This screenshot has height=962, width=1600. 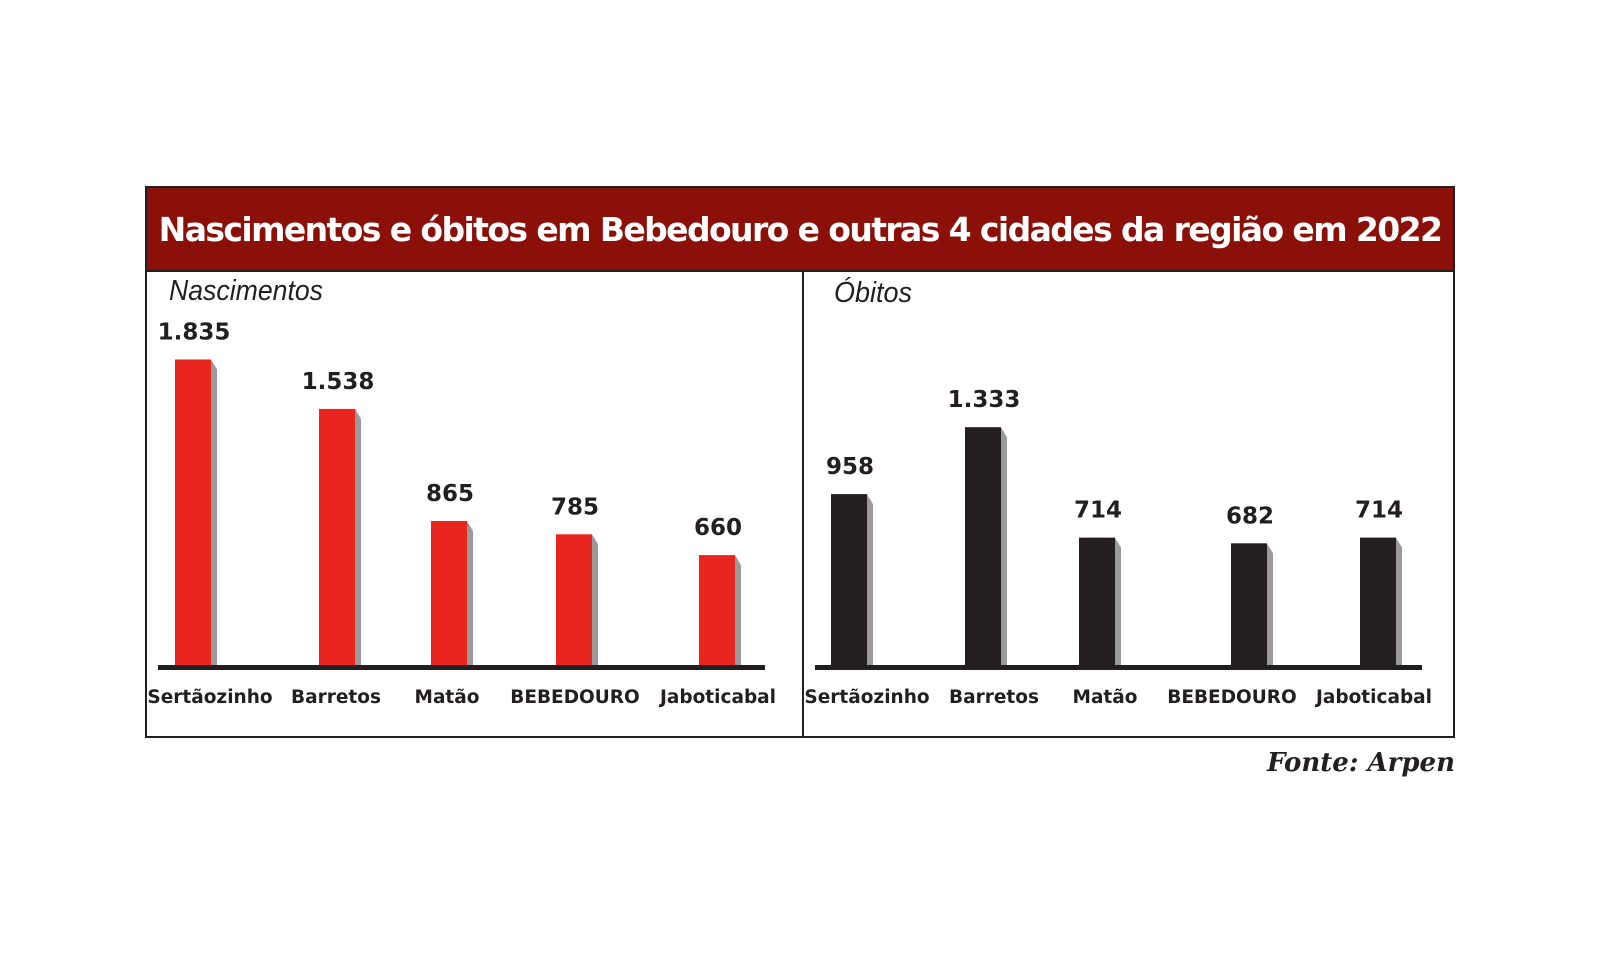 I want to click on data-label: 660, so click(x=718, y=528).